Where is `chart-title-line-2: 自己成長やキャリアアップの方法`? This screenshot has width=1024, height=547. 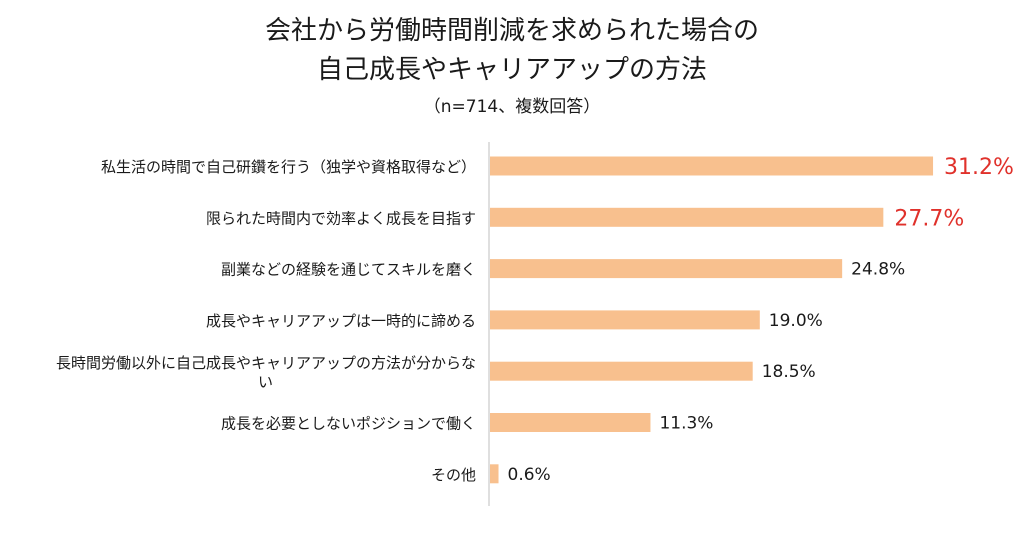
chart-title-line-2: 自己成長やキャリアアップの方法 is located at coordinates (511, 70).